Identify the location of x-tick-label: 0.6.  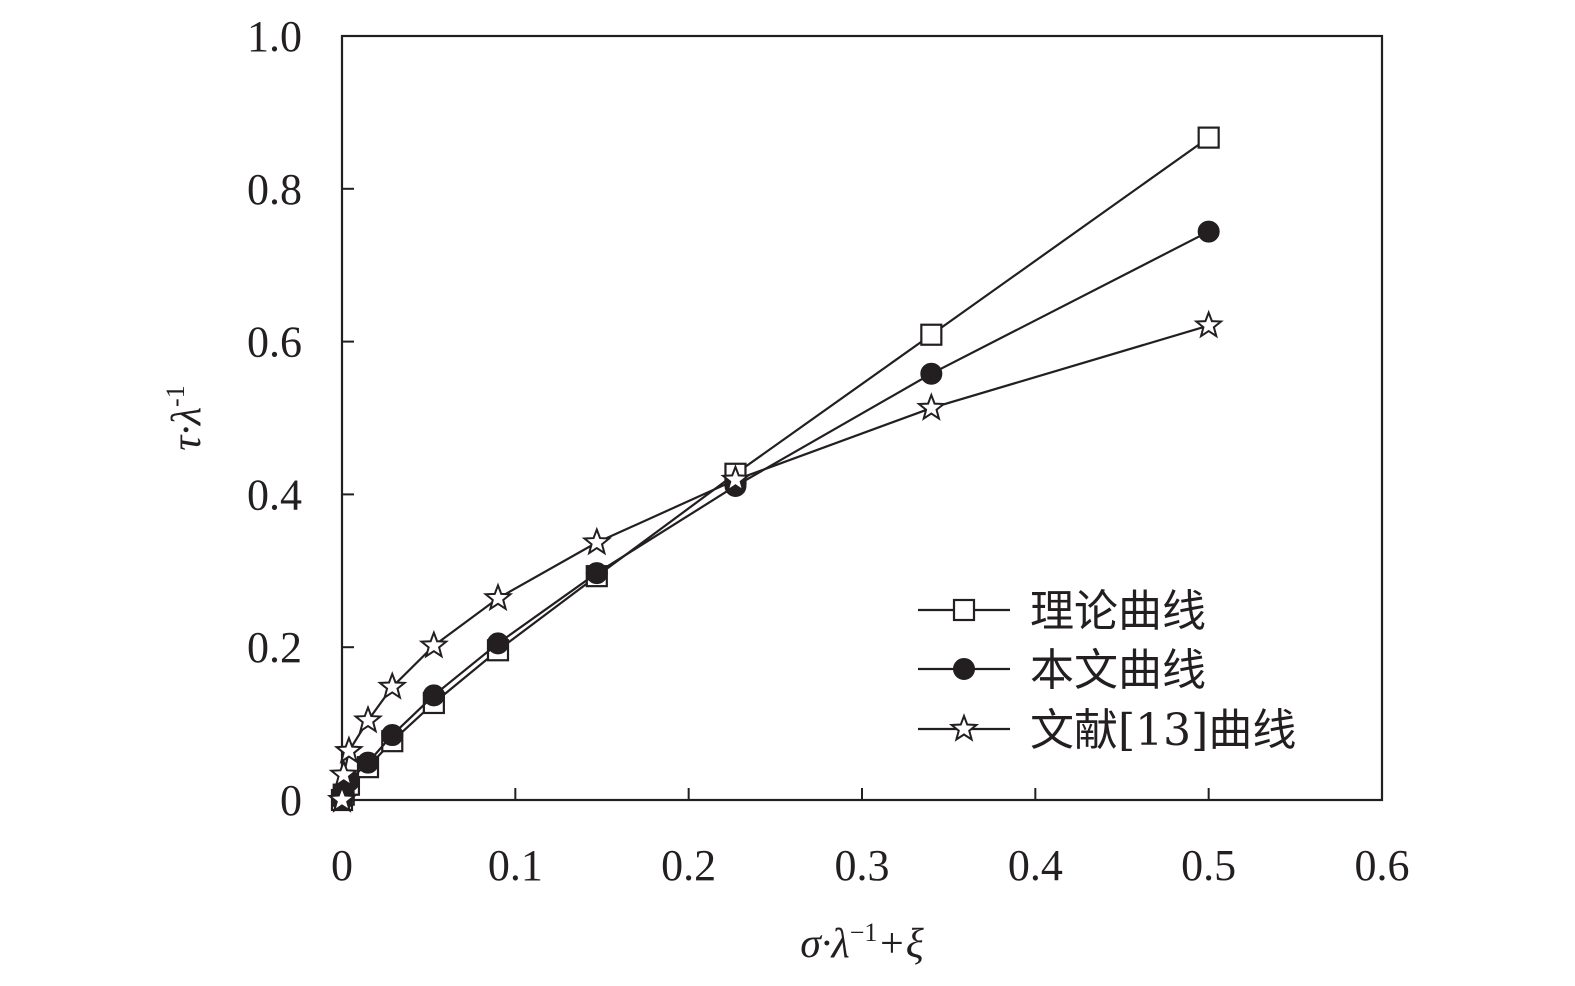
(1382, 865).